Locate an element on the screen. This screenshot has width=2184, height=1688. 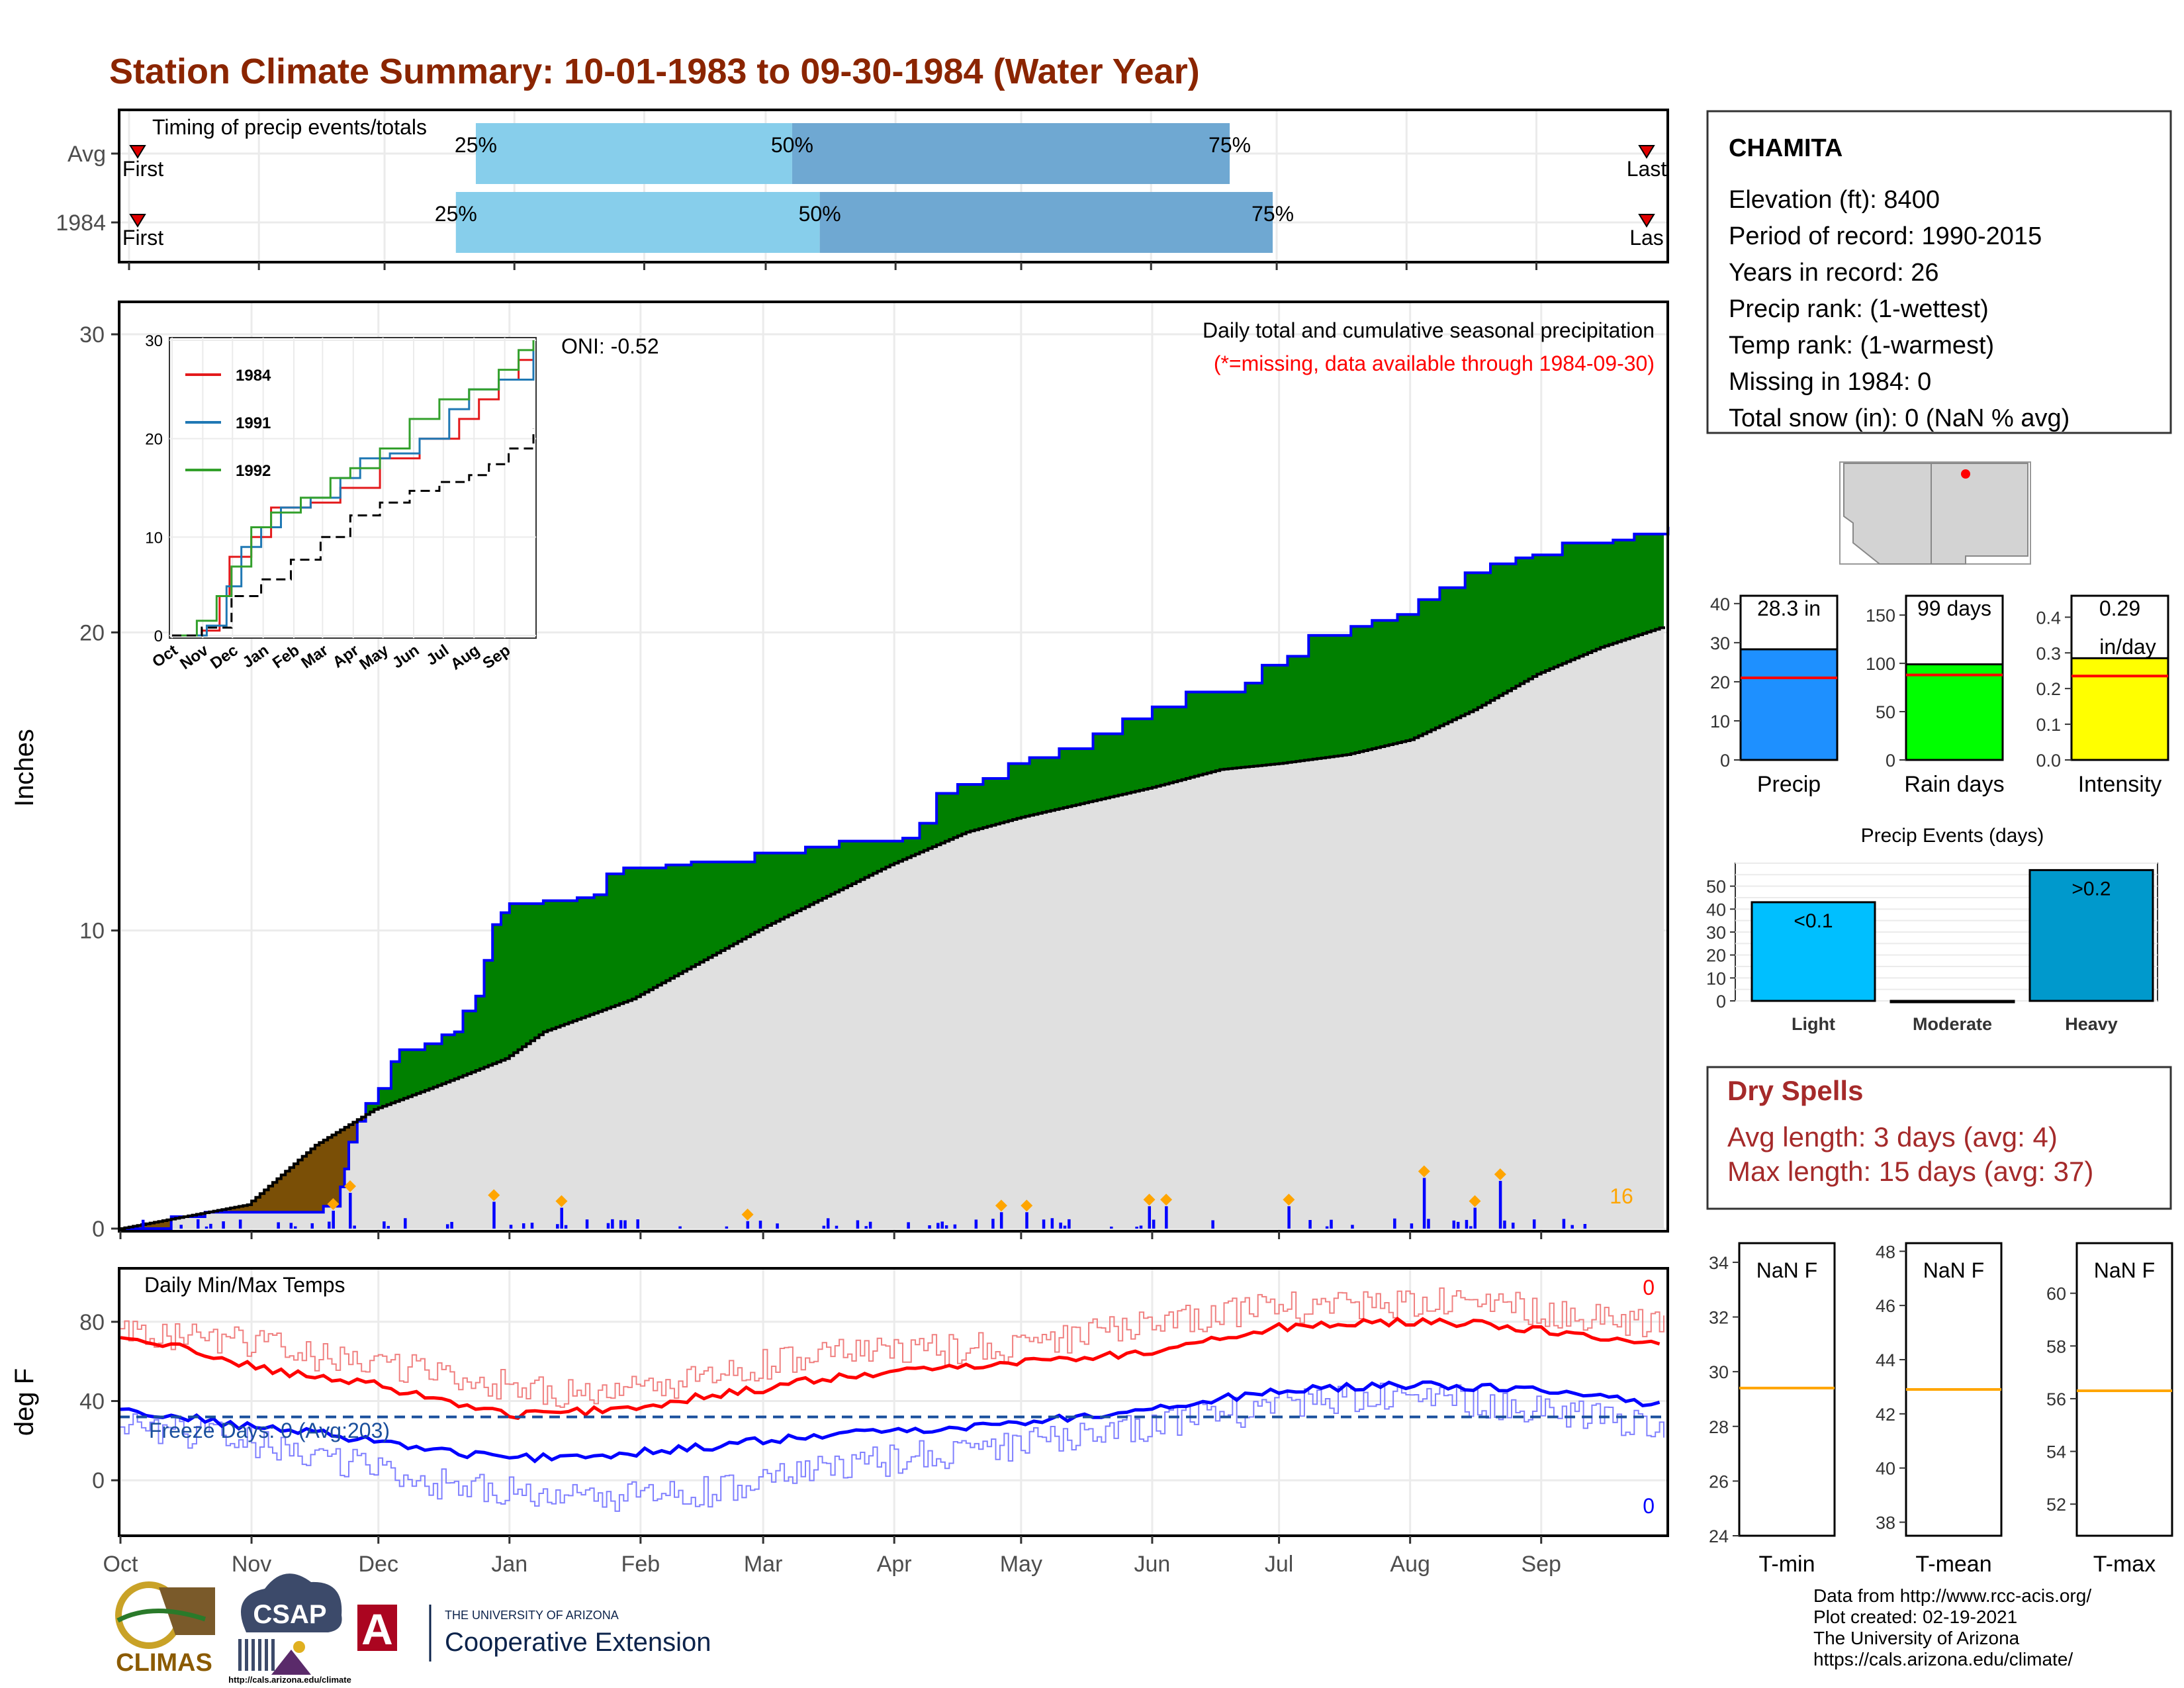
last-marker-icon is located at coordinates (1646, 152).